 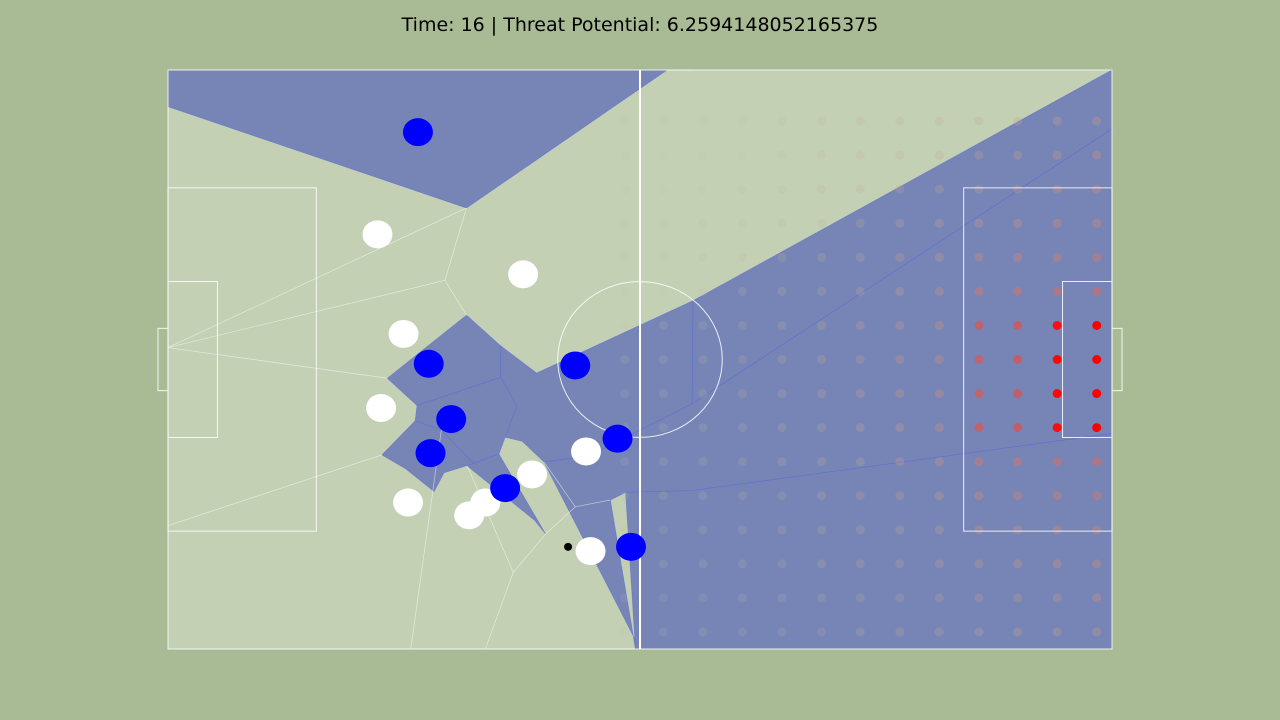 I want to click on ball, so click(x=568, y=546).